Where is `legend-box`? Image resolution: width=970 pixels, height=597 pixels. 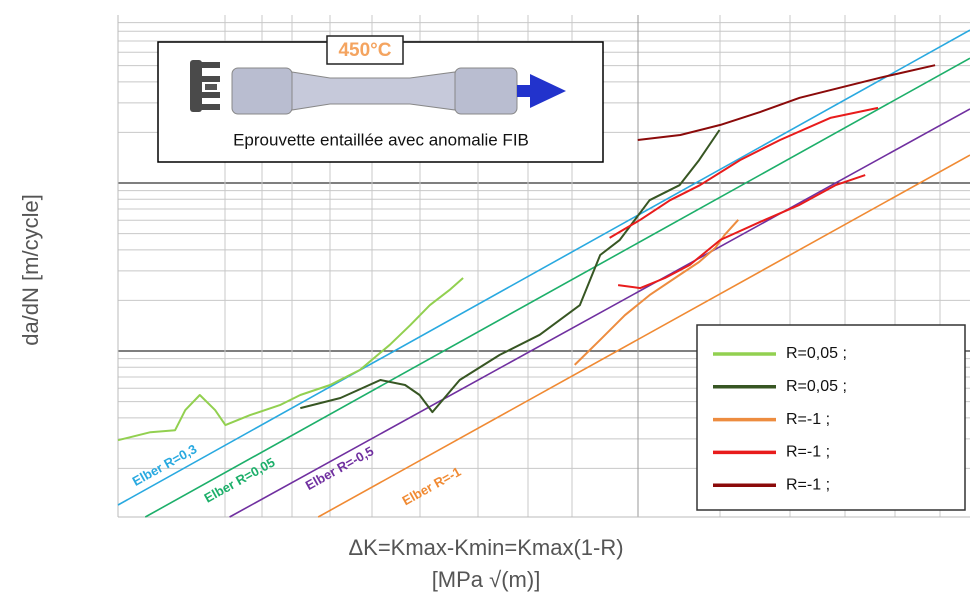
legend-box is located at coordinates (831, 417).